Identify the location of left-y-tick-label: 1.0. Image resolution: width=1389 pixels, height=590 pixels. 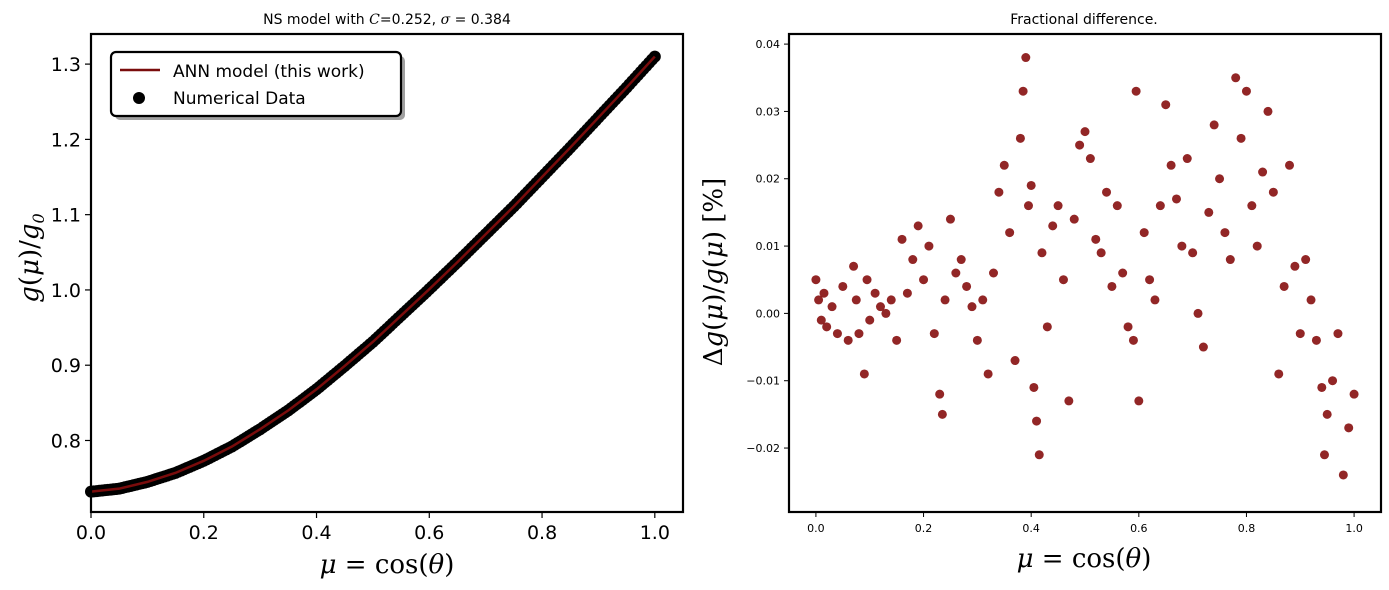
(66, 291).